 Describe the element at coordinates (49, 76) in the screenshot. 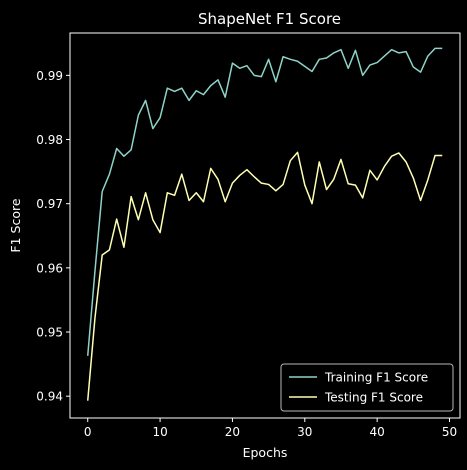

I see `y-tick-label: 0.99` at that location.